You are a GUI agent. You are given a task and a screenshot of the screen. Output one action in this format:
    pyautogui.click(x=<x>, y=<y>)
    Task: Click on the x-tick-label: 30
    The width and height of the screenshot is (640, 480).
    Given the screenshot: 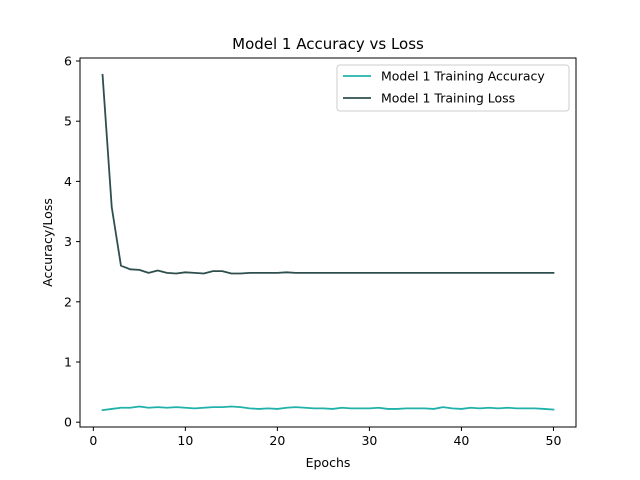 What is the action you would take?
    pyautogui.click(x=369, y=440)
    